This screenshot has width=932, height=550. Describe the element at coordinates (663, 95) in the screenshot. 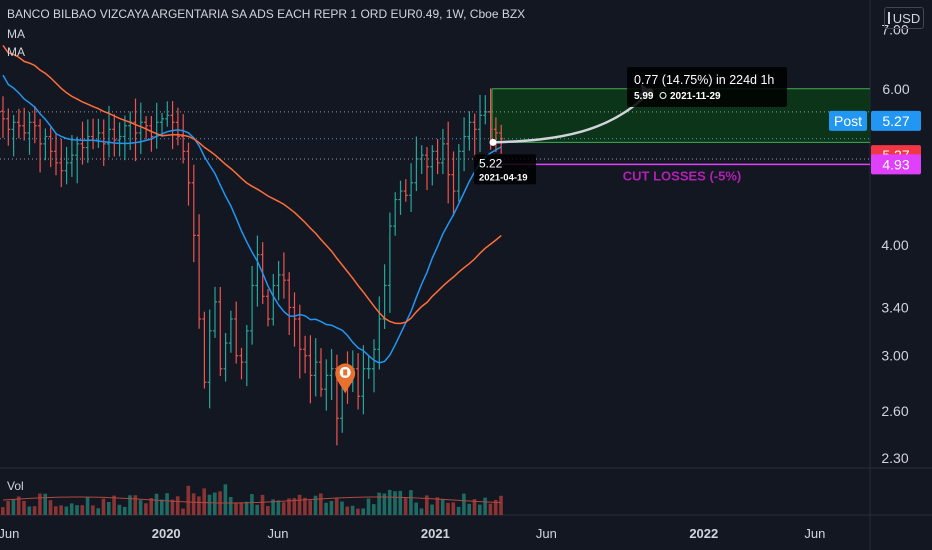

I see `clock-icon` at that location.